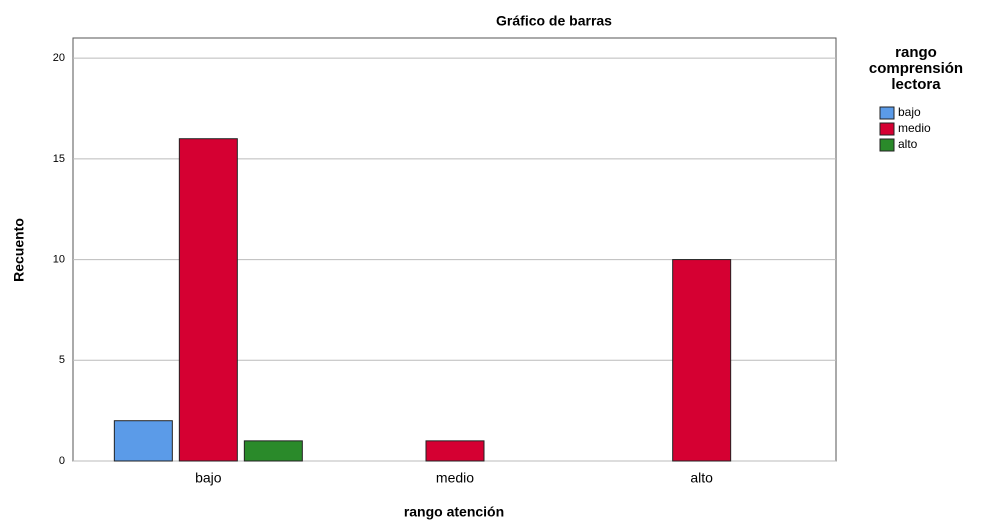 This screenshot has height=520, width=982. Describe the element at coordinates (19, 250) in the screenshot. I see `y-axis-label: Recuento` at that location.